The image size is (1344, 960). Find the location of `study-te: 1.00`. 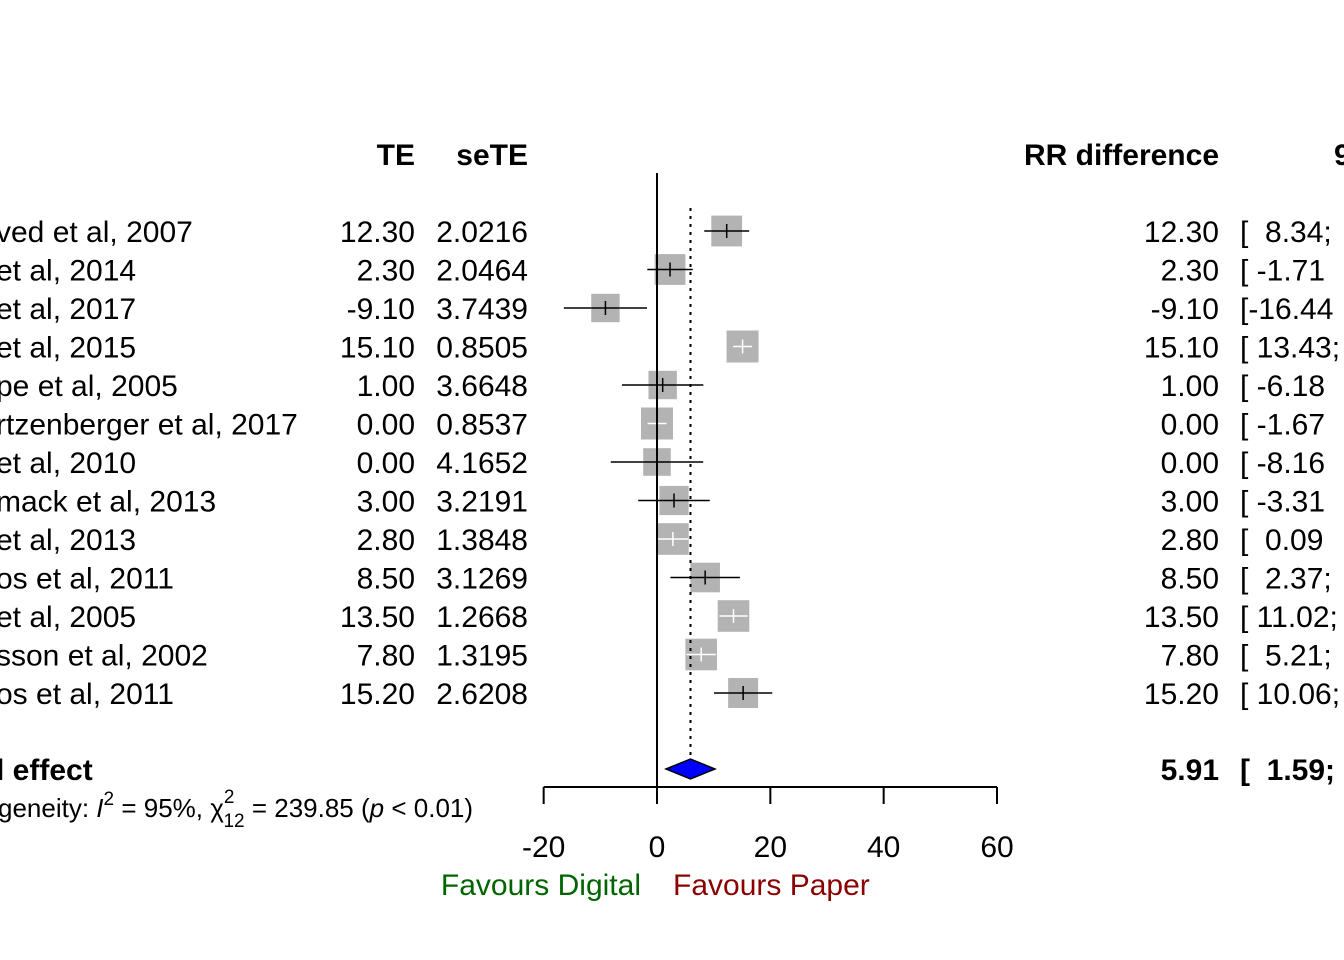

study-te: 1.00 is located at coordinates (386, 386).